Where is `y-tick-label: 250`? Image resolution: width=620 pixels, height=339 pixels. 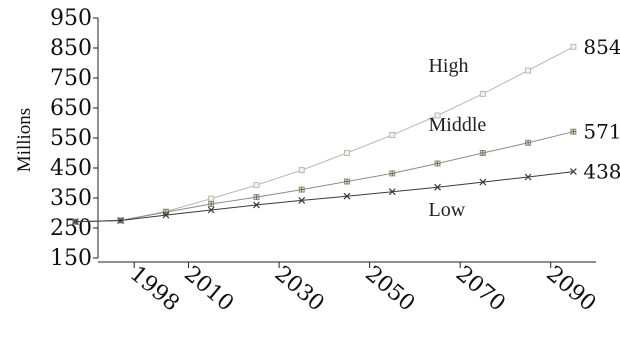 y-tick-label: 250 is located at coordinates (71, 228).